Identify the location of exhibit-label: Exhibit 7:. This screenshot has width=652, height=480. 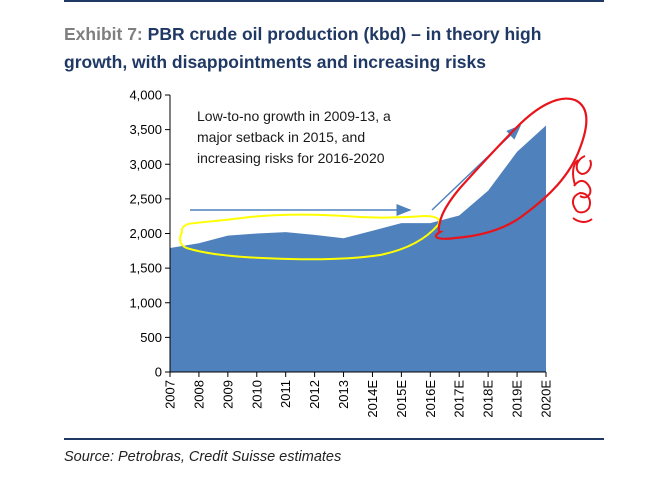
(103, 34).